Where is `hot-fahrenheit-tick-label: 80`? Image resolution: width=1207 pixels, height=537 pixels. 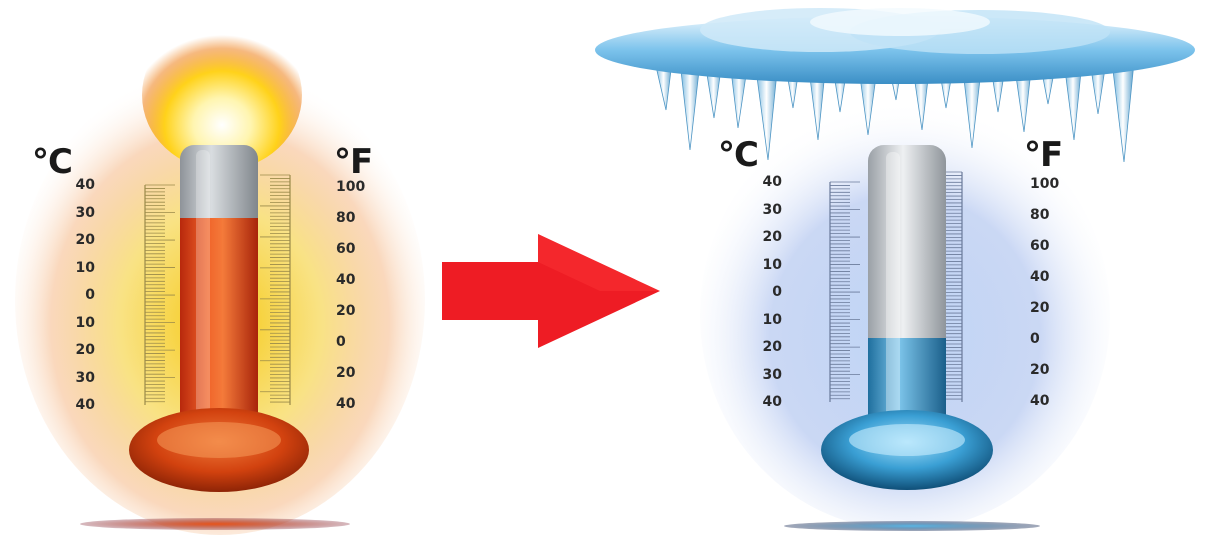
hot-fahrenheit-tick-label: 80 is located at coordinates (346, 218).